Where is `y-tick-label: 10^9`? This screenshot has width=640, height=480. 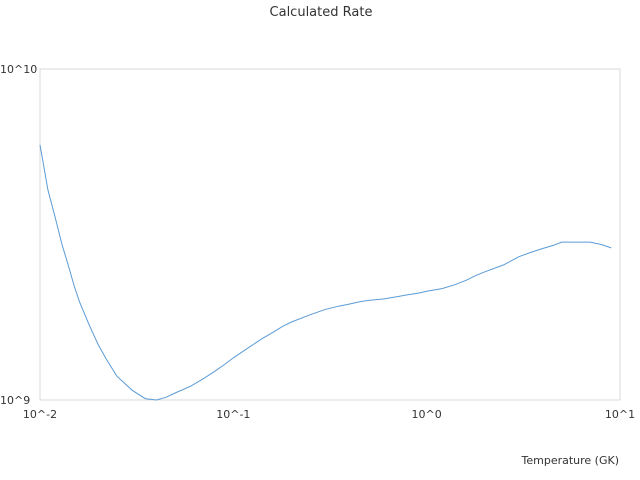
y-tick-label: 10^9 is located at coordinates (15, 400).